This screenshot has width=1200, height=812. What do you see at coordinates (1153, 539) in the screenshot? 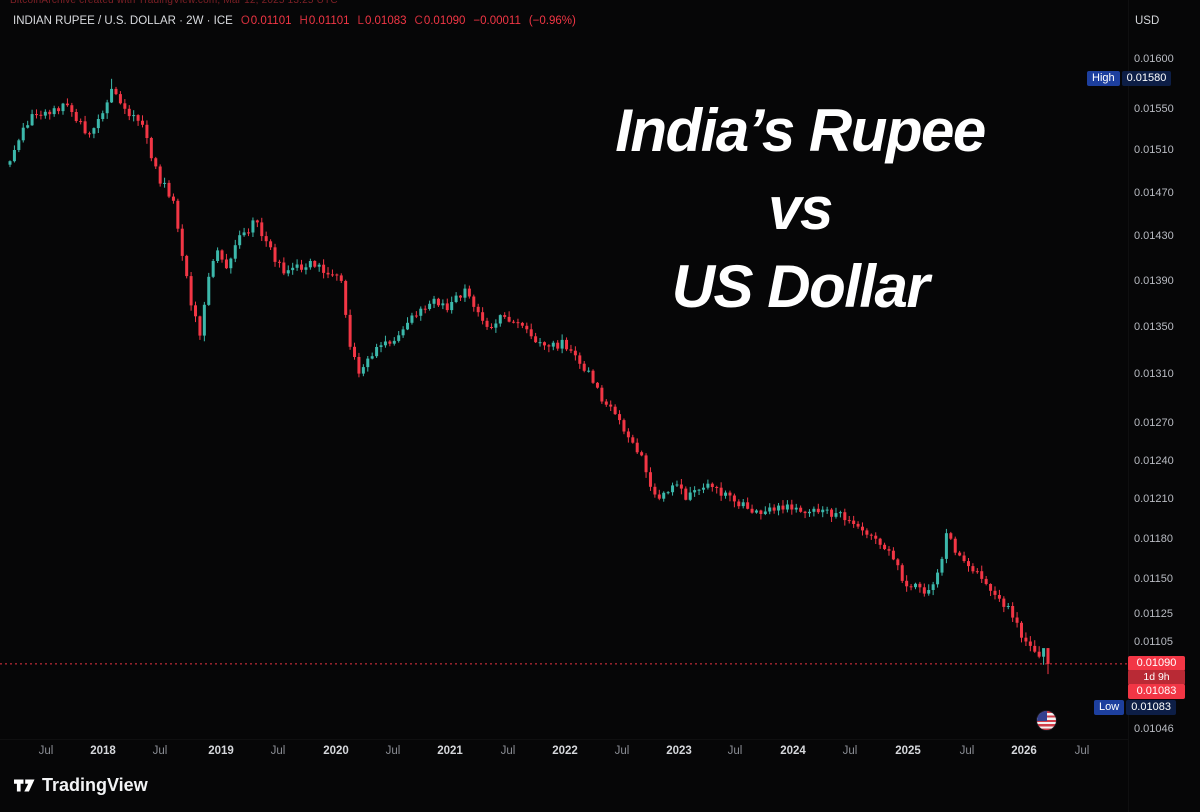
I see `price-tick: 0.01180` at bounding box center [1153, 539].